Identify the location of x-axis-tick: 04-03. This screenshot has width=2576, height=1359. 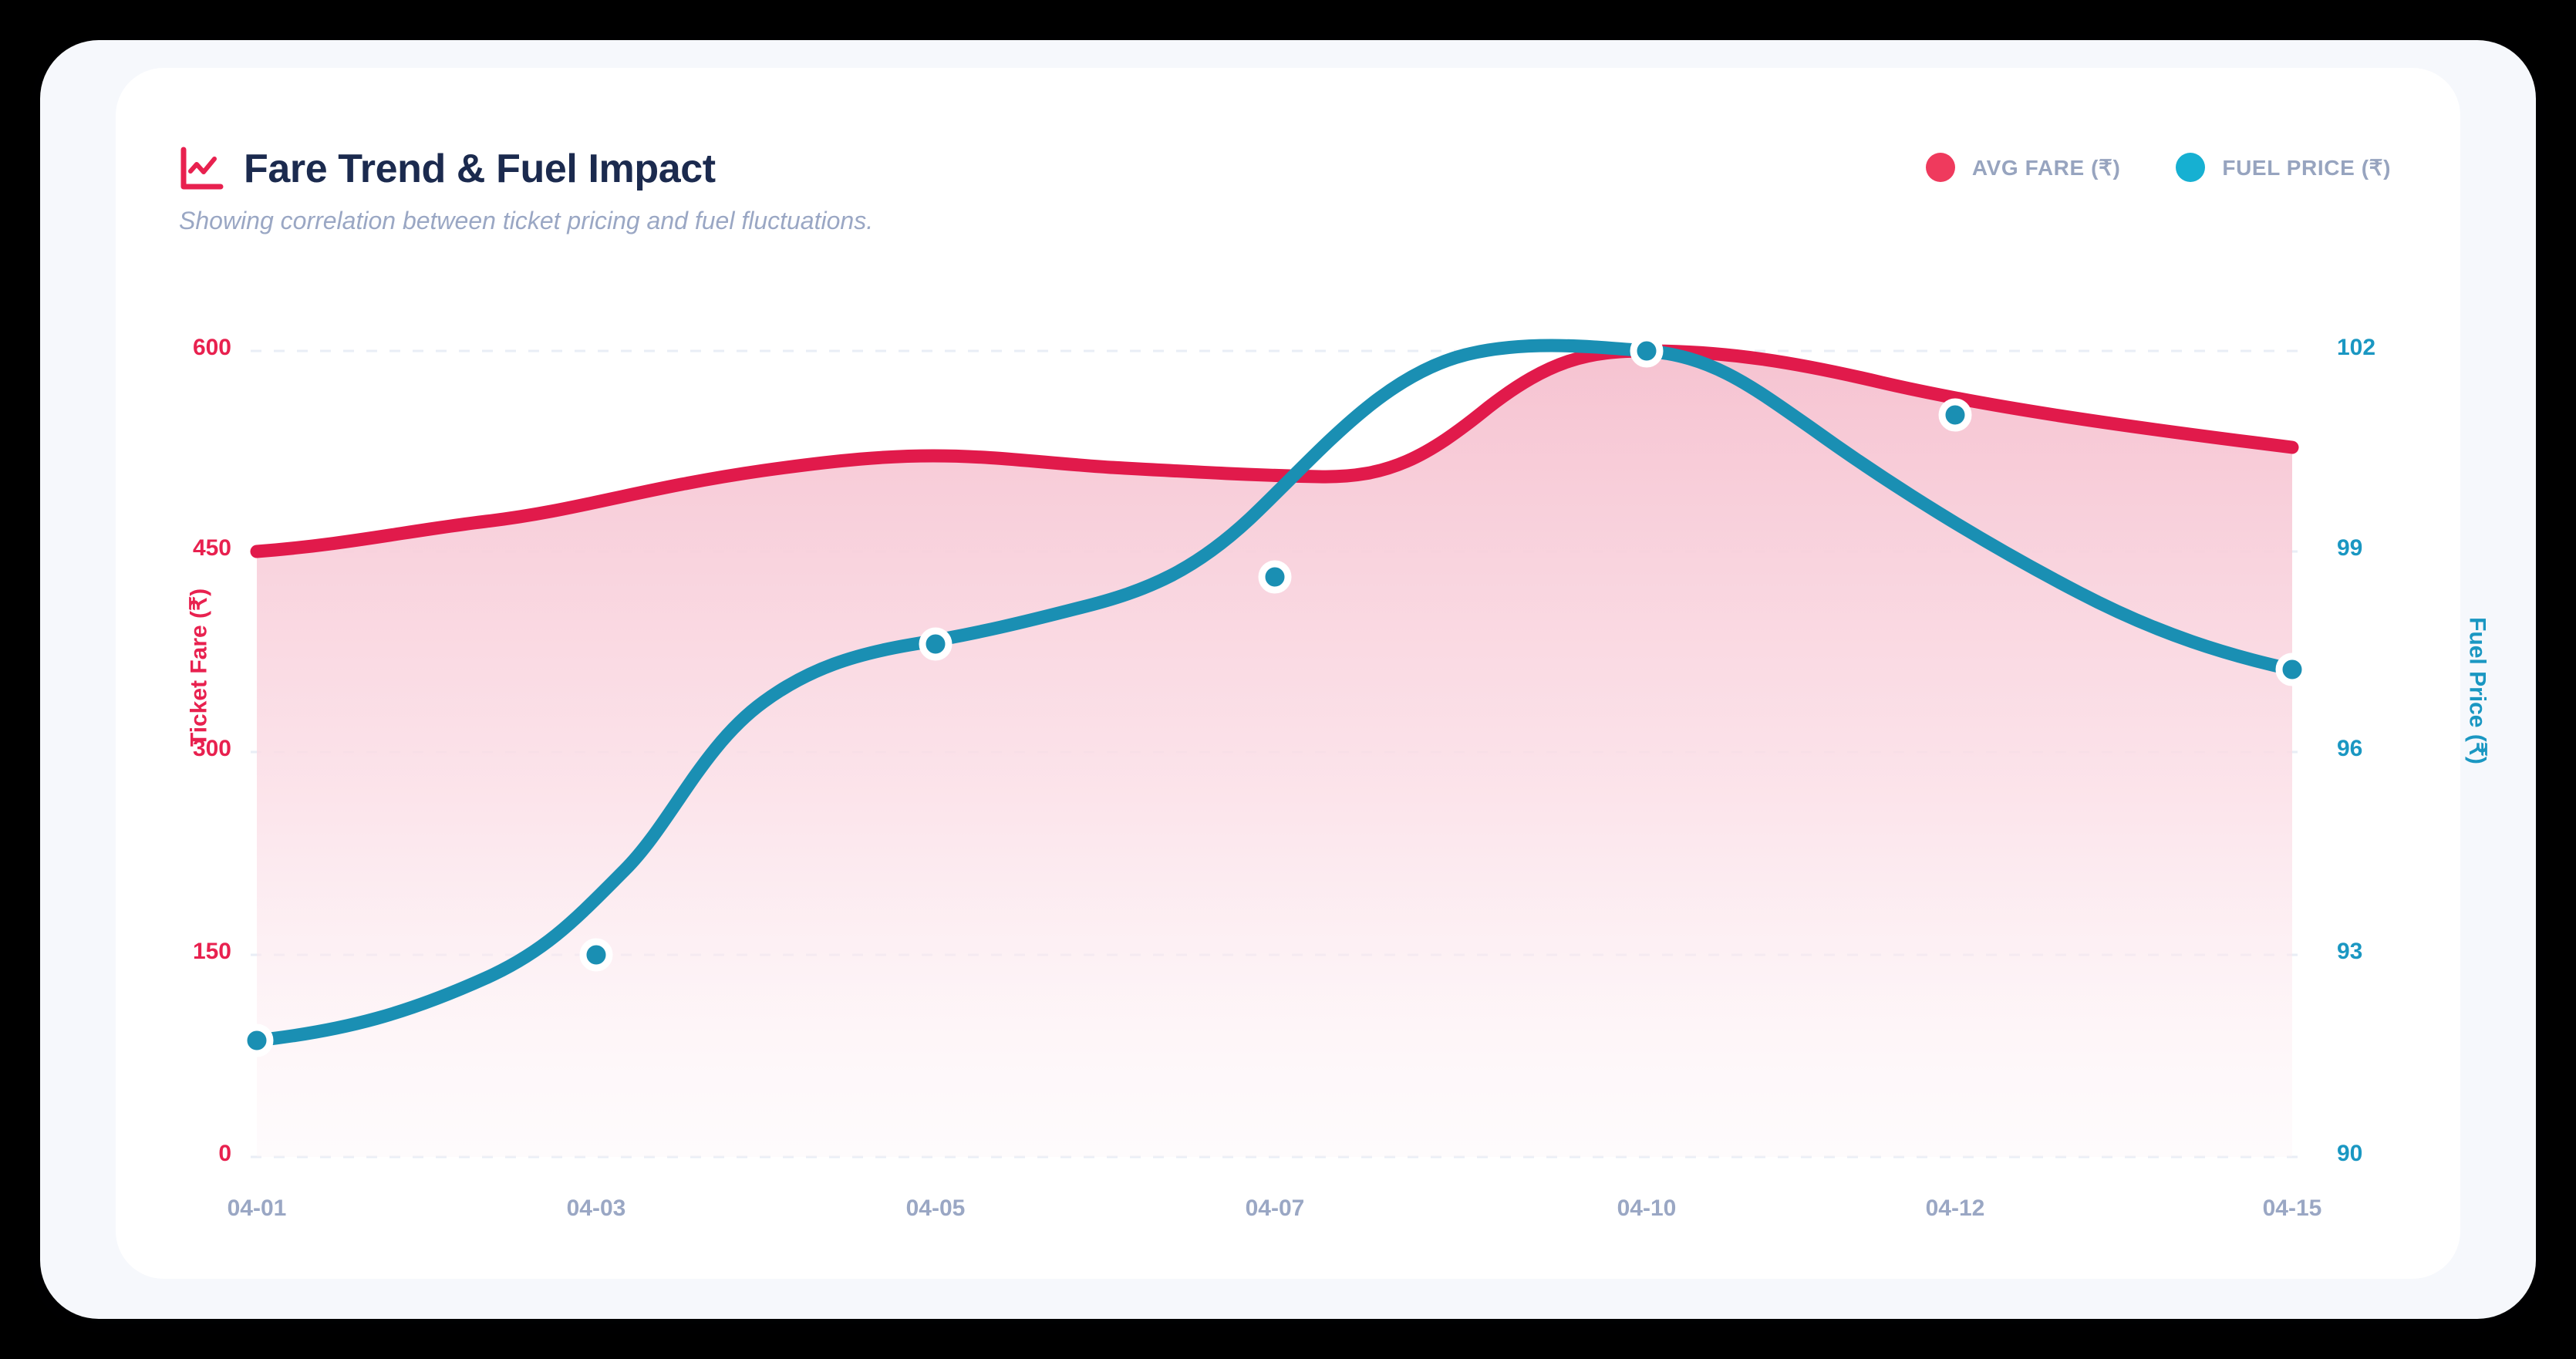
(596, 1208).